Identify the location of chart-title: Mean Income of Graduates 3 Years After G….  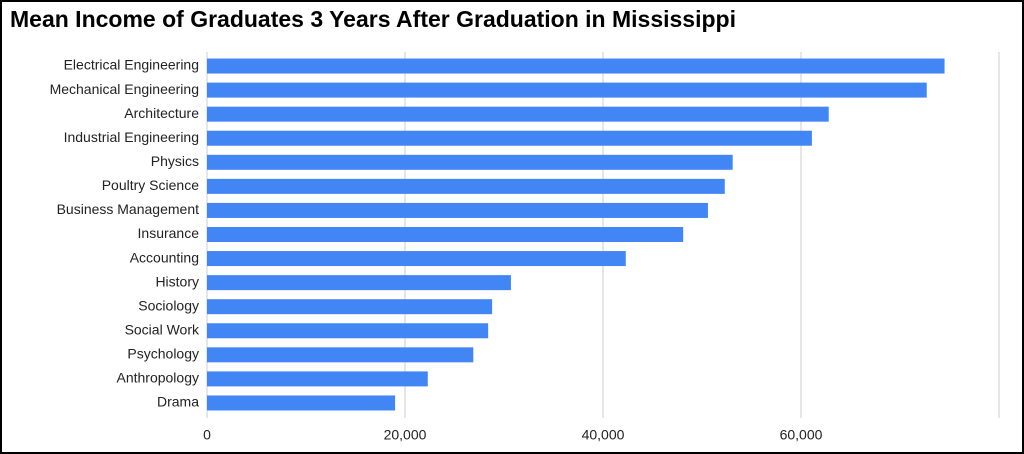
(373, 19).